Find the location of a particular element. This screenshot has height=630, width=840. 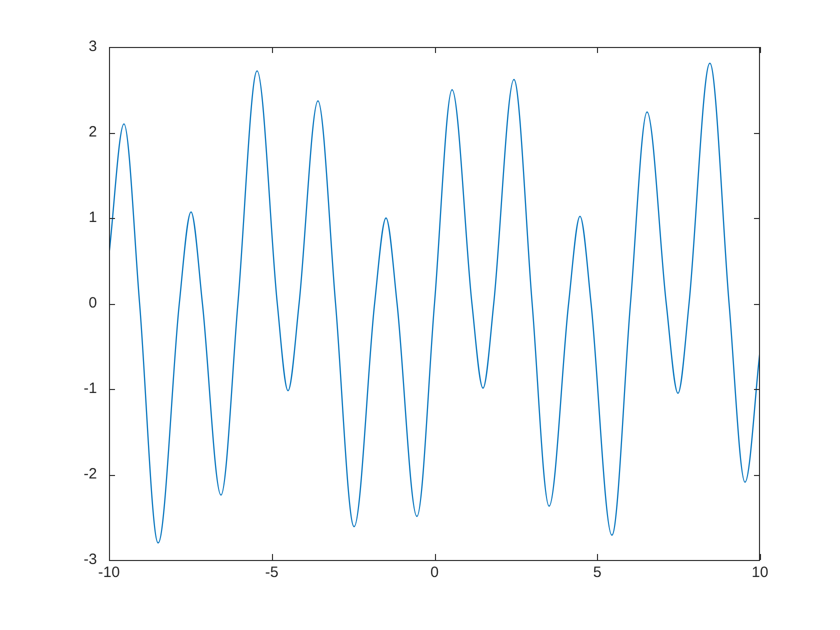

y-tick-label: -2 is located at coordinates (90, 474).